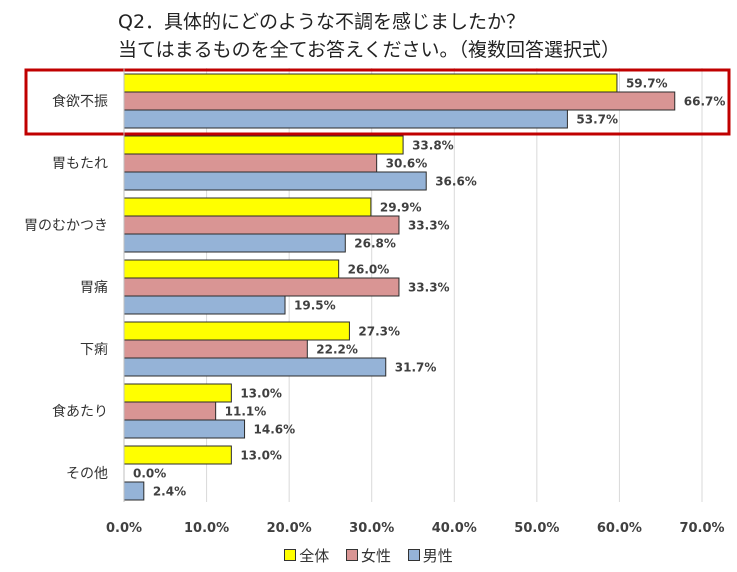  I want to click on legend-swatch-female, so click(351, 554).